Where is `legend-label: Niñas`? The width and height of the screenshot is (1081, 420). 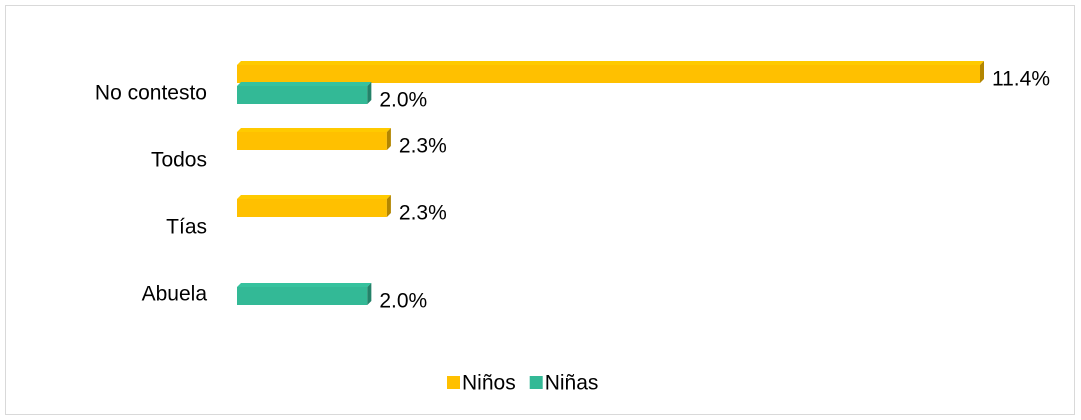
legend-label: Niñas is located at coordinates (572, 383).